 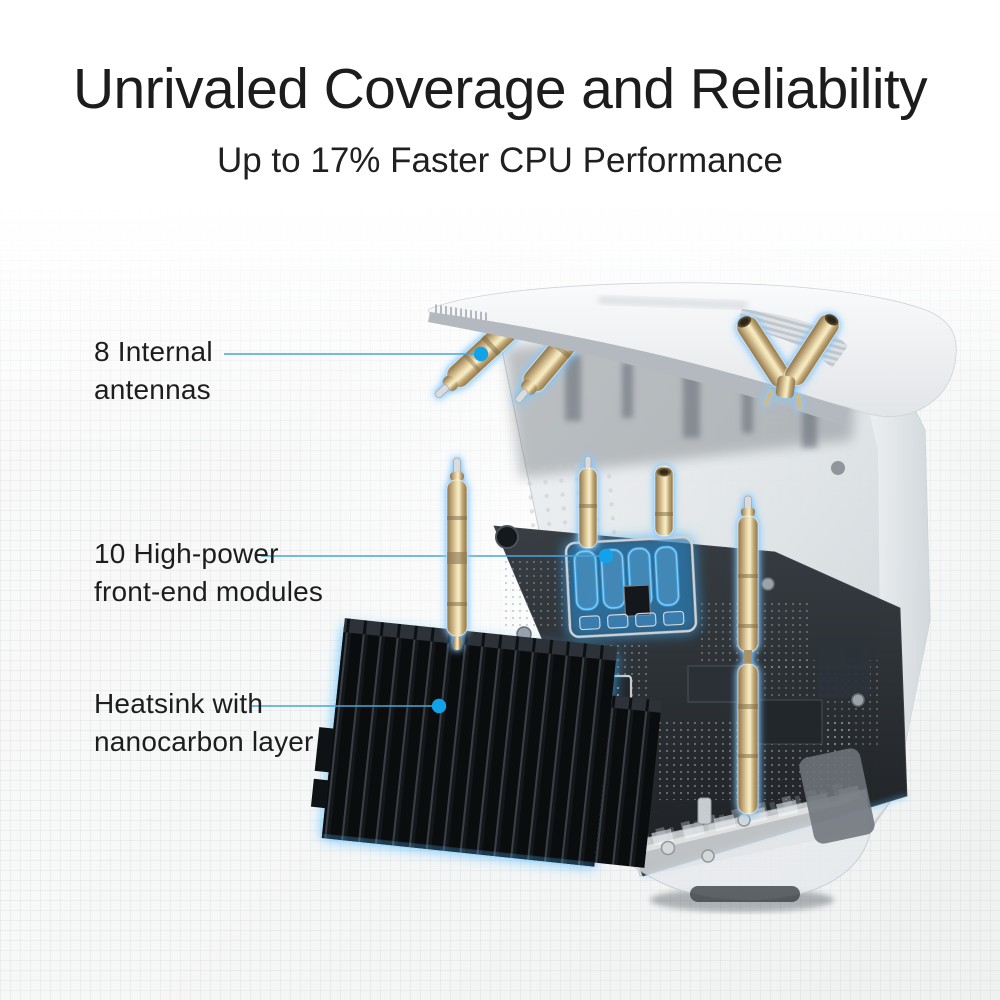 I want to click on callout-dots, so click(x=522, y=530).